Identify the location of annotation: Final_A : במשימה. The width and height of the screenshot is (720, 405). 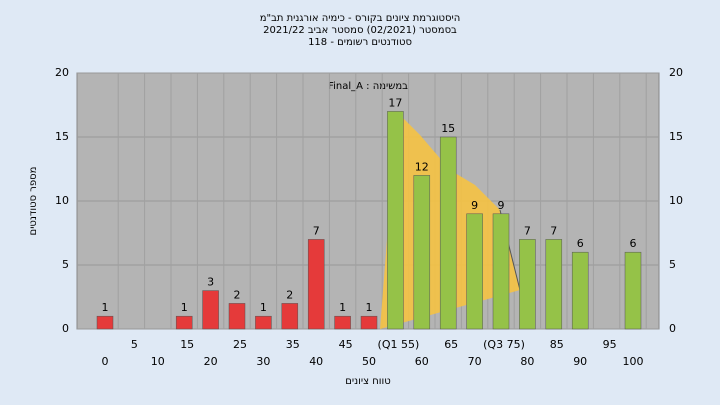
(368, 86).